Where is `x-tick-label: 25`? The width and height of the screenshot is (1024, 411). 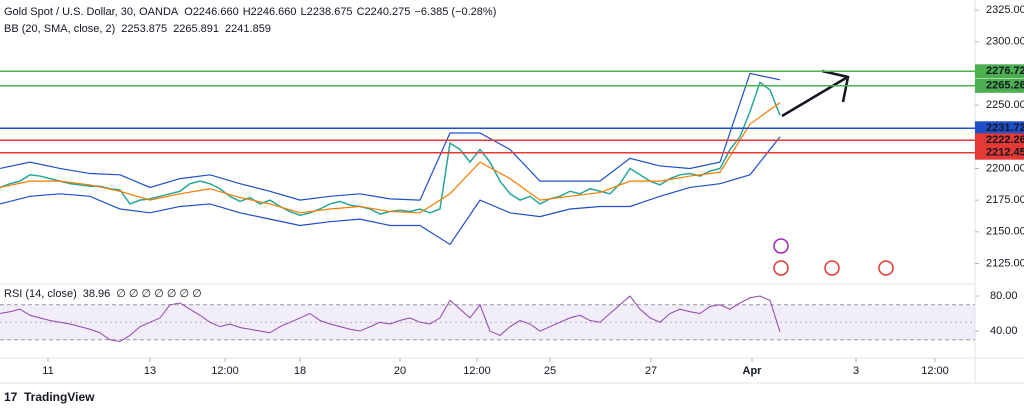 x-tick-label: 25 is located at coordinates (550, 371).